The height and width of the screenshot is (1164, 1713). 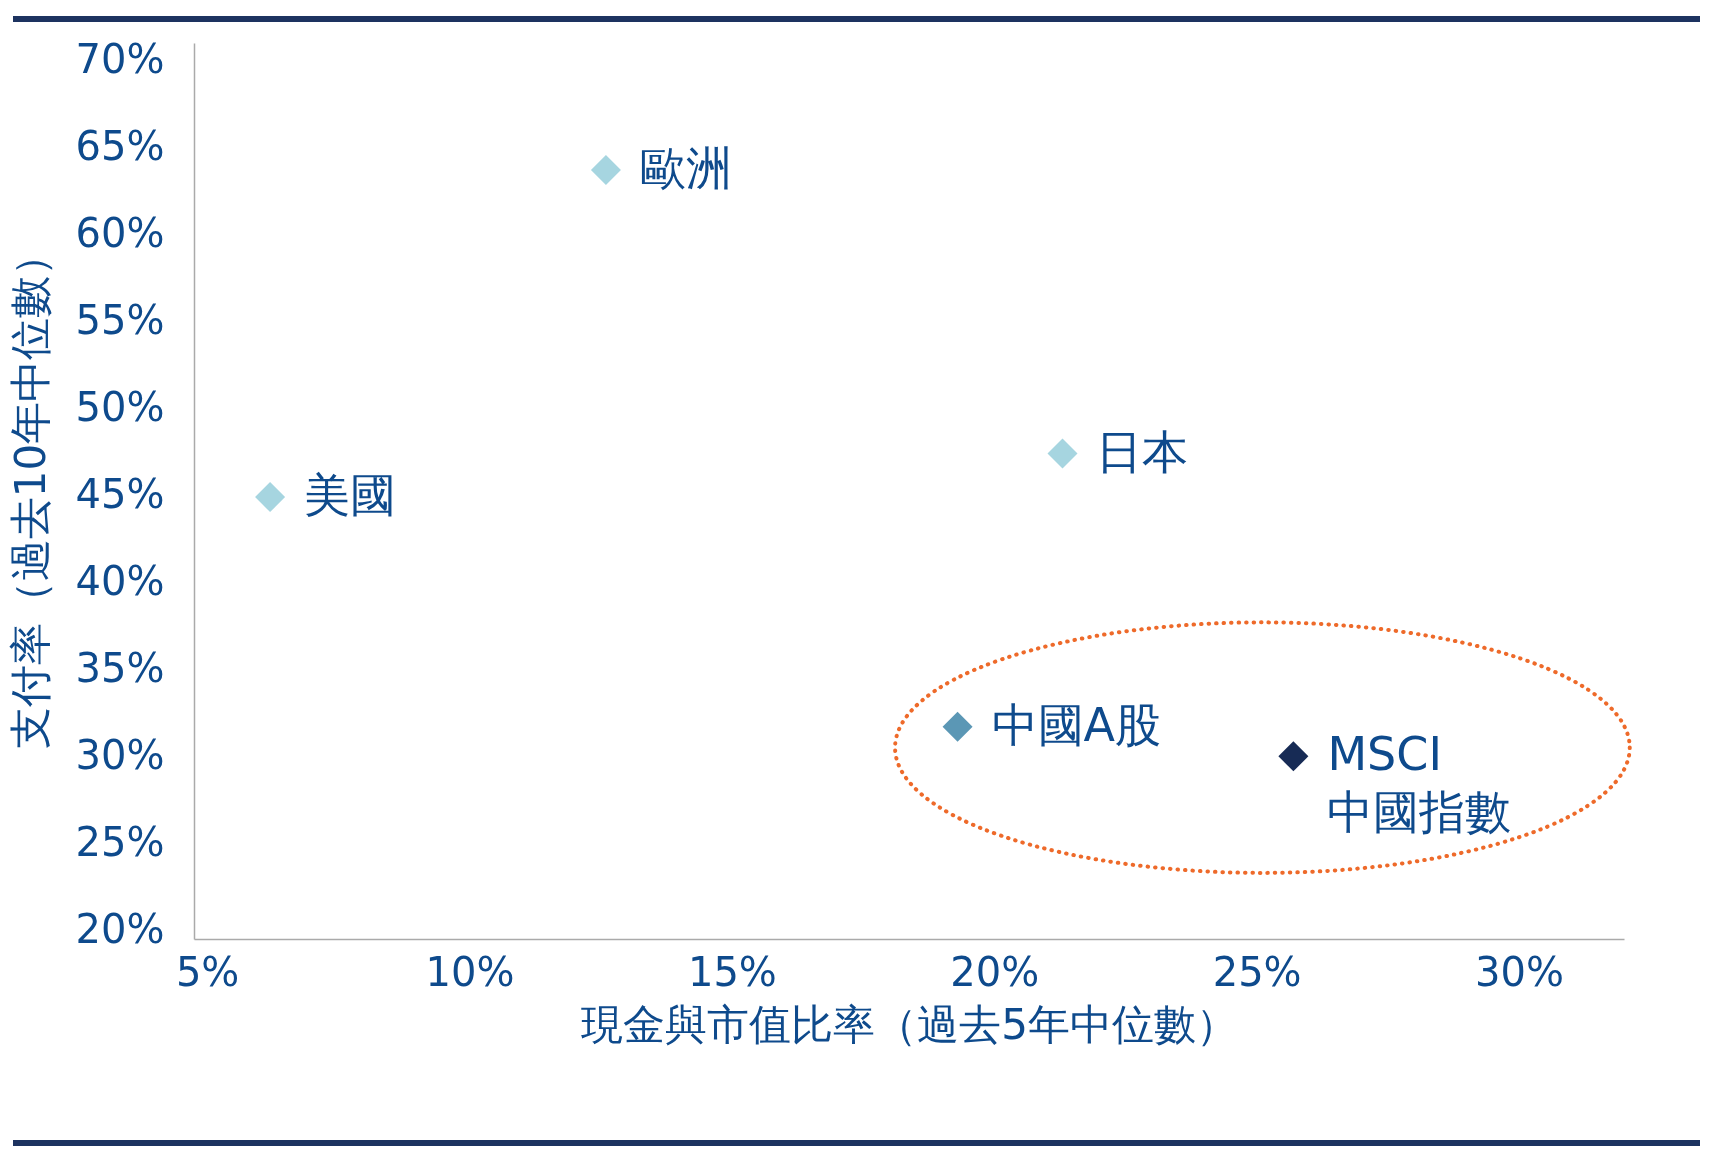 I want to click on y-tick-label: 45%, so click(x=120, y=493).